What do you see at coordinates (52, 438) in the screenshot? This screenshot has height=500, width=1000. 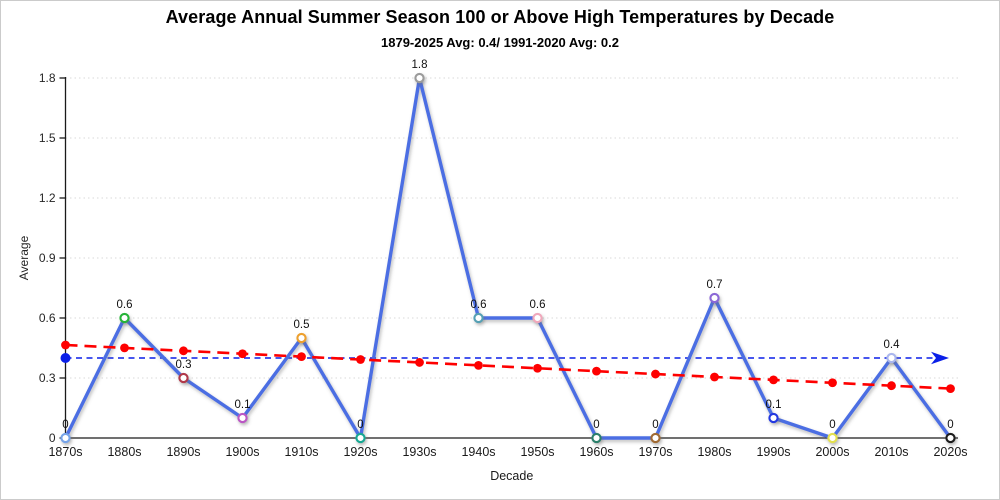 I see `y-tick-label: 0` at bounding box center [52, 438].